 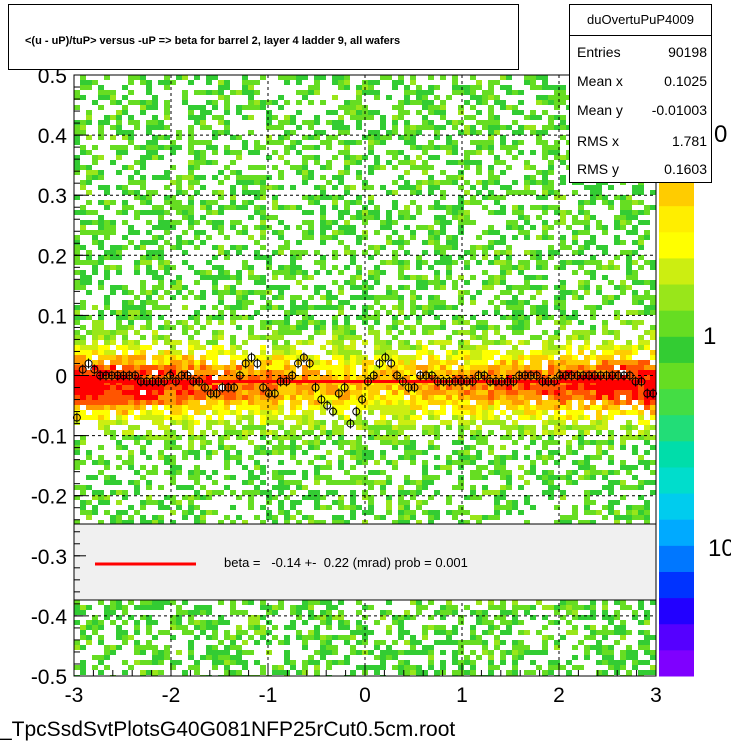 What do you see at coordinates (52, 256) in the screenshot?
I see `y-tick-label: 0.2` at bounding box center [52, 256].